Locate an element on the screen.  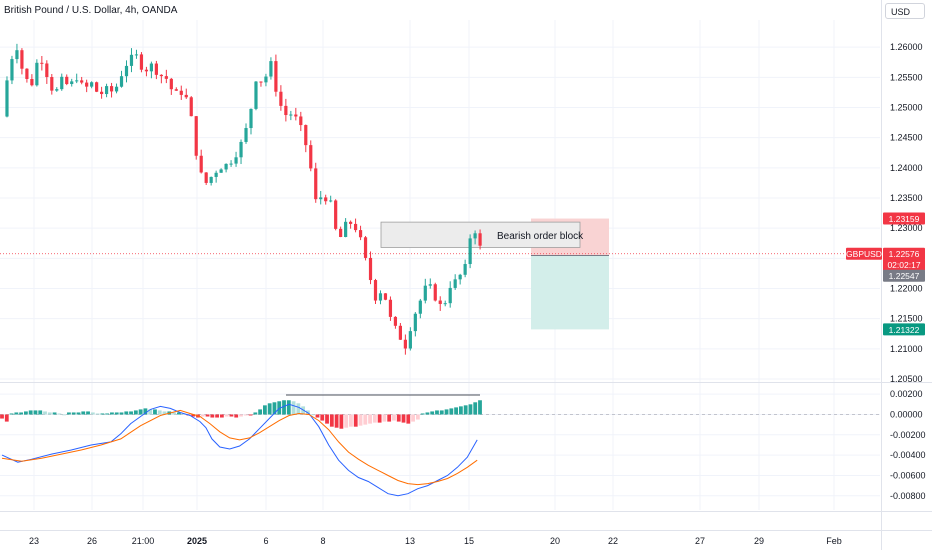
macd-tick-label: 0.00000 is located at coordinates (906, 414).